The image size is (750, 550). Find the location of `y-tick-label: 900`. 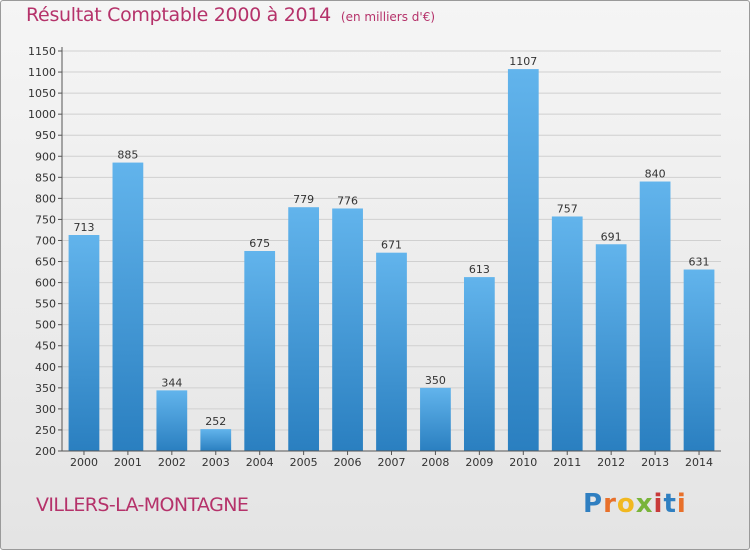

y-tick-label: 900 is located at coordinates (45, 156).